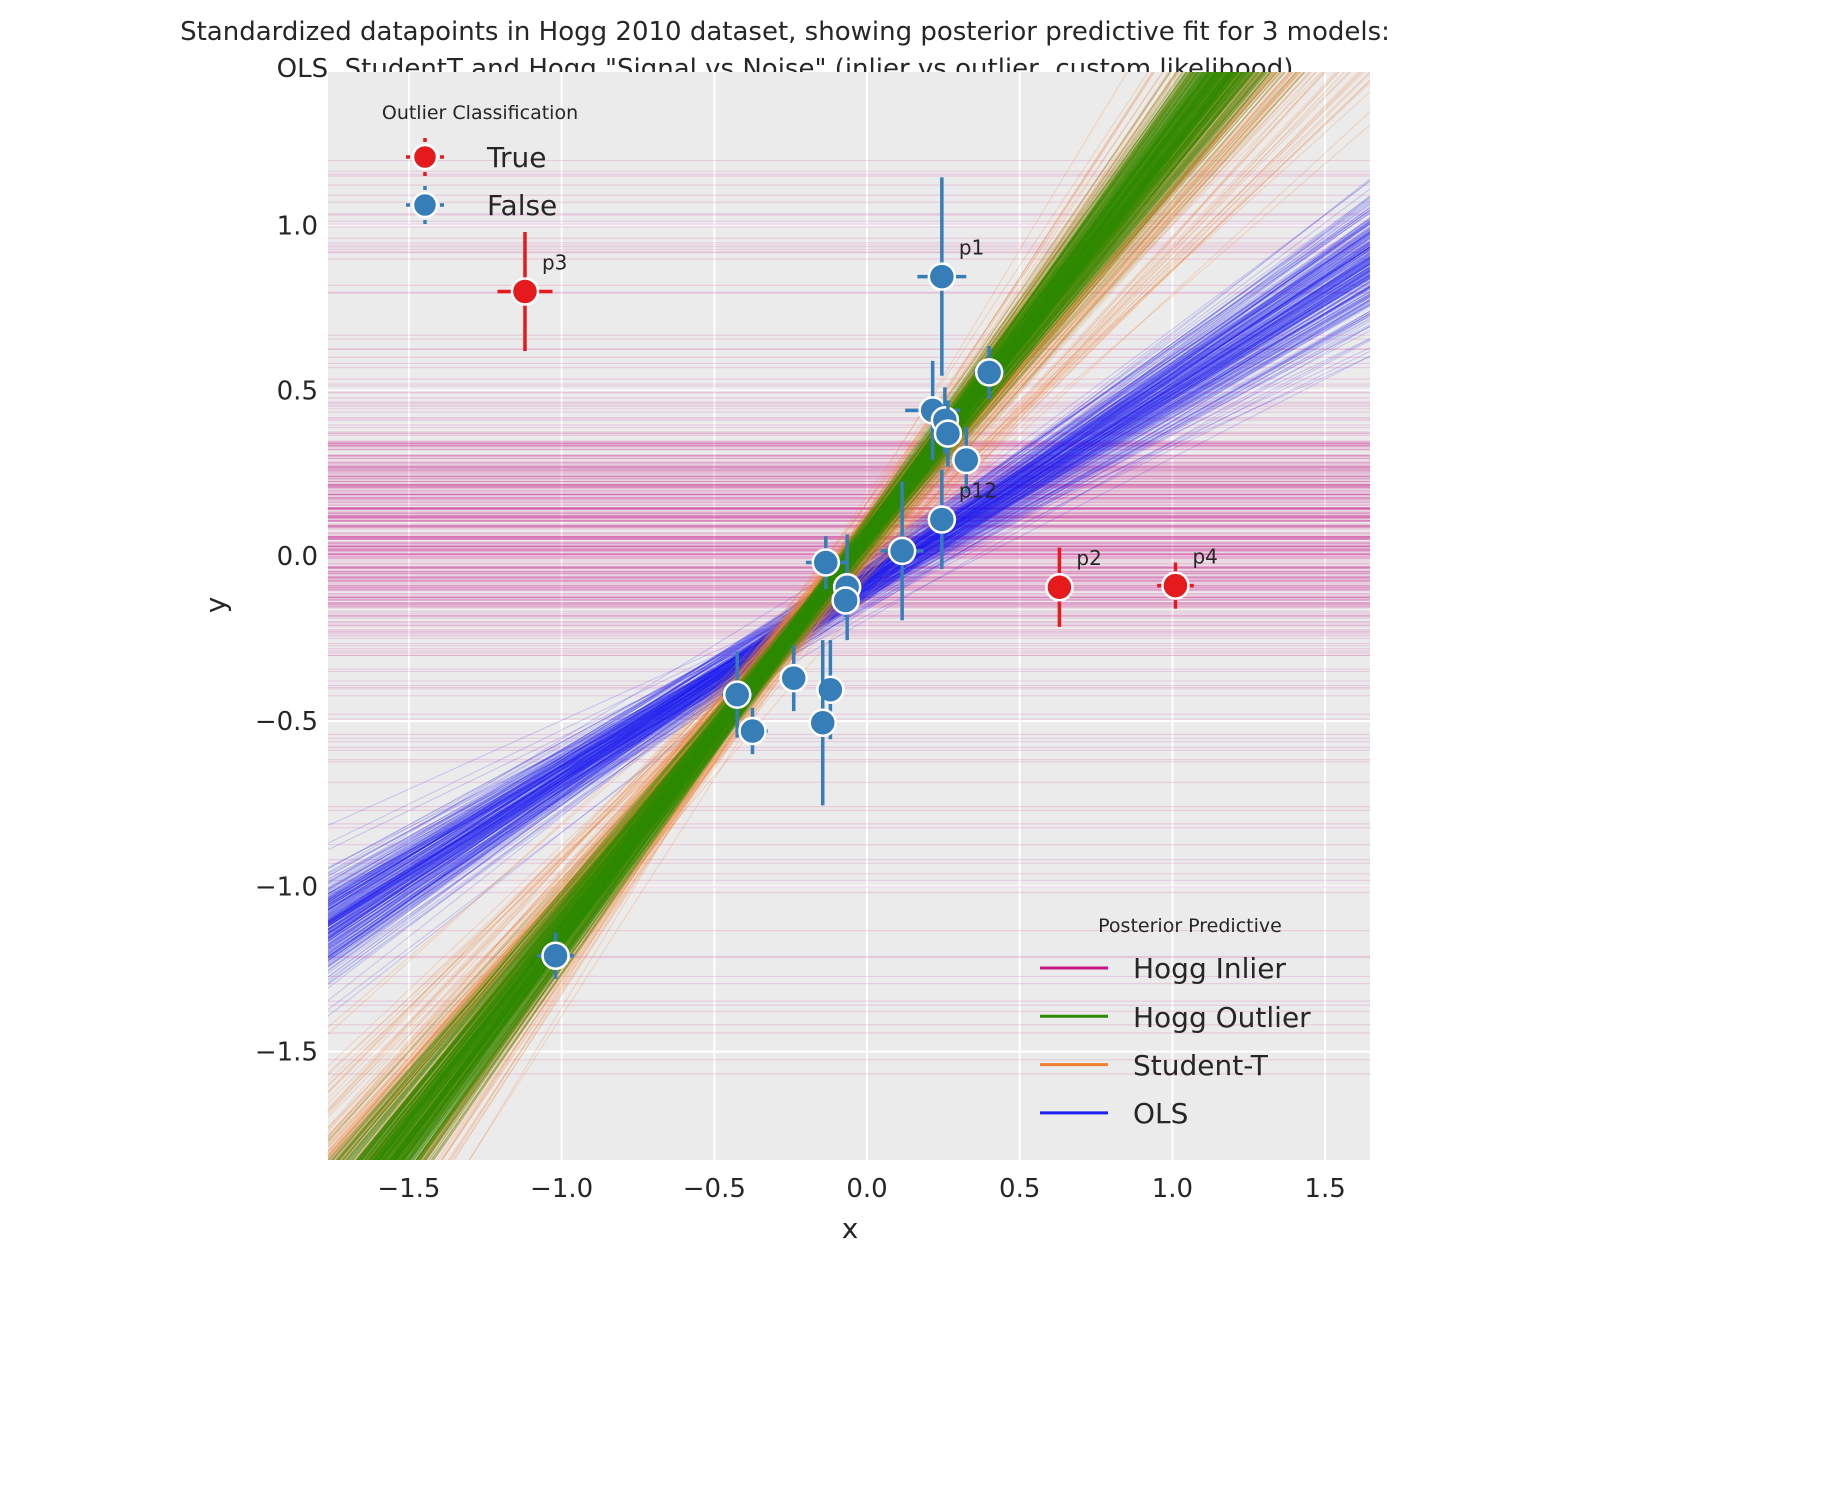 The height and width of the screenshot is (1487, 1847). What do you see at coordinates (297, 392) in the screenshot?
I see `y-tick-label: 0.5` at bounding box center [297, 392].